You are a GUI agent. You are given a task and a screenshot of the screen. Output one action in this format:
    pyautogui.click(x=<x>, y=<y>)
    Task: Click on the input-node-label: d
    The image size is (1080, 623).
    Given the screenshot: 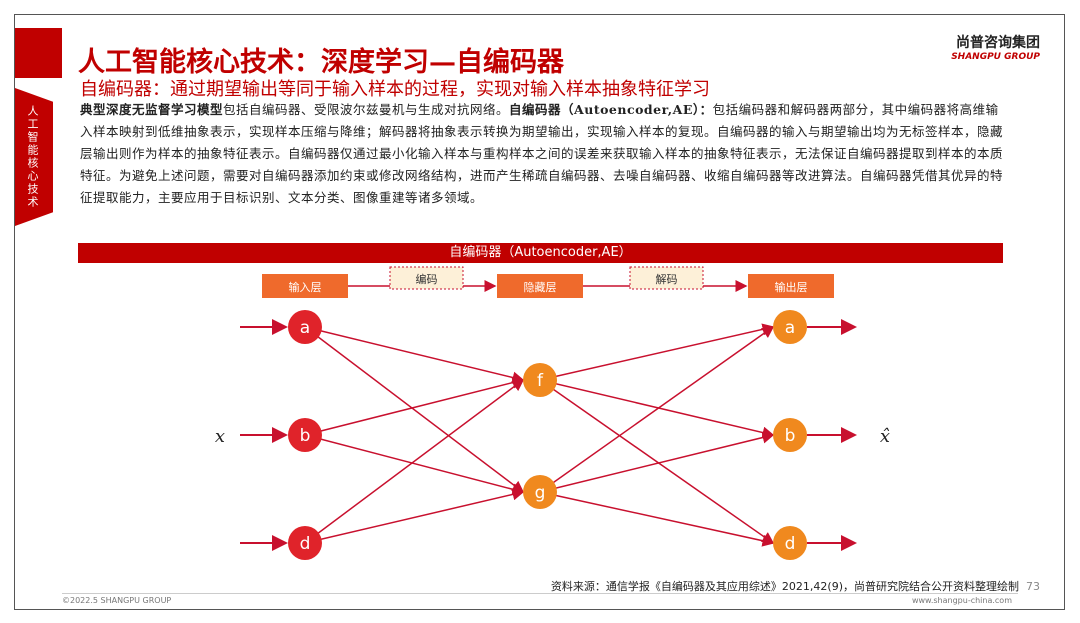 What is the action you would take?
    pyautogui.click(x=305, y=544)
    